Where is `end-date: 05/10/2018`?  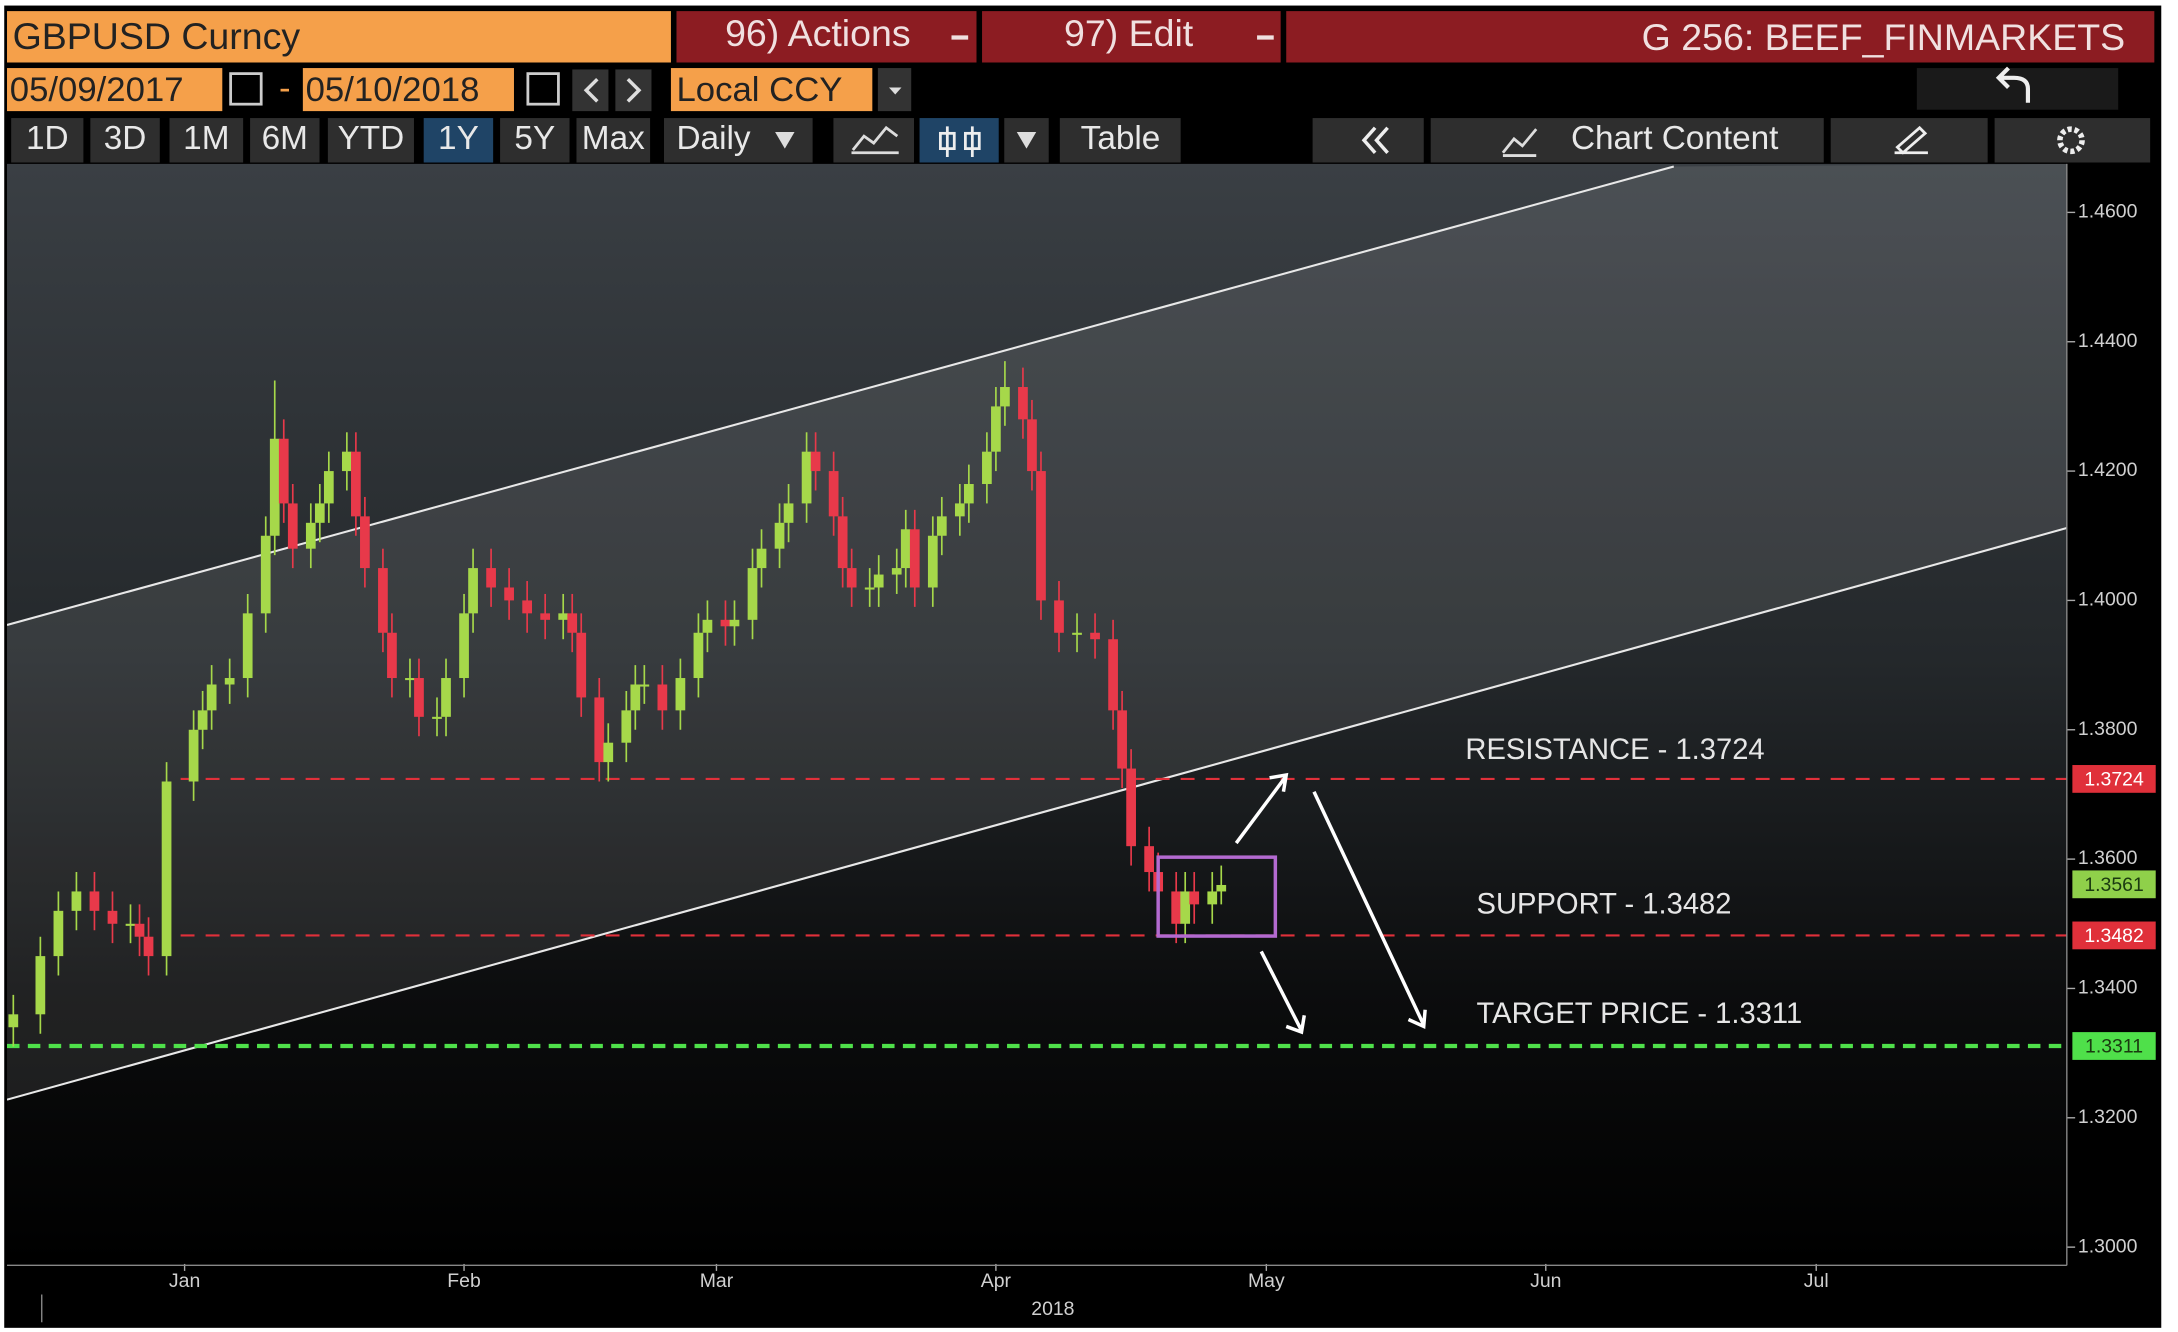
end-date: 05/10/2018 is located at coordinates (393, 90).